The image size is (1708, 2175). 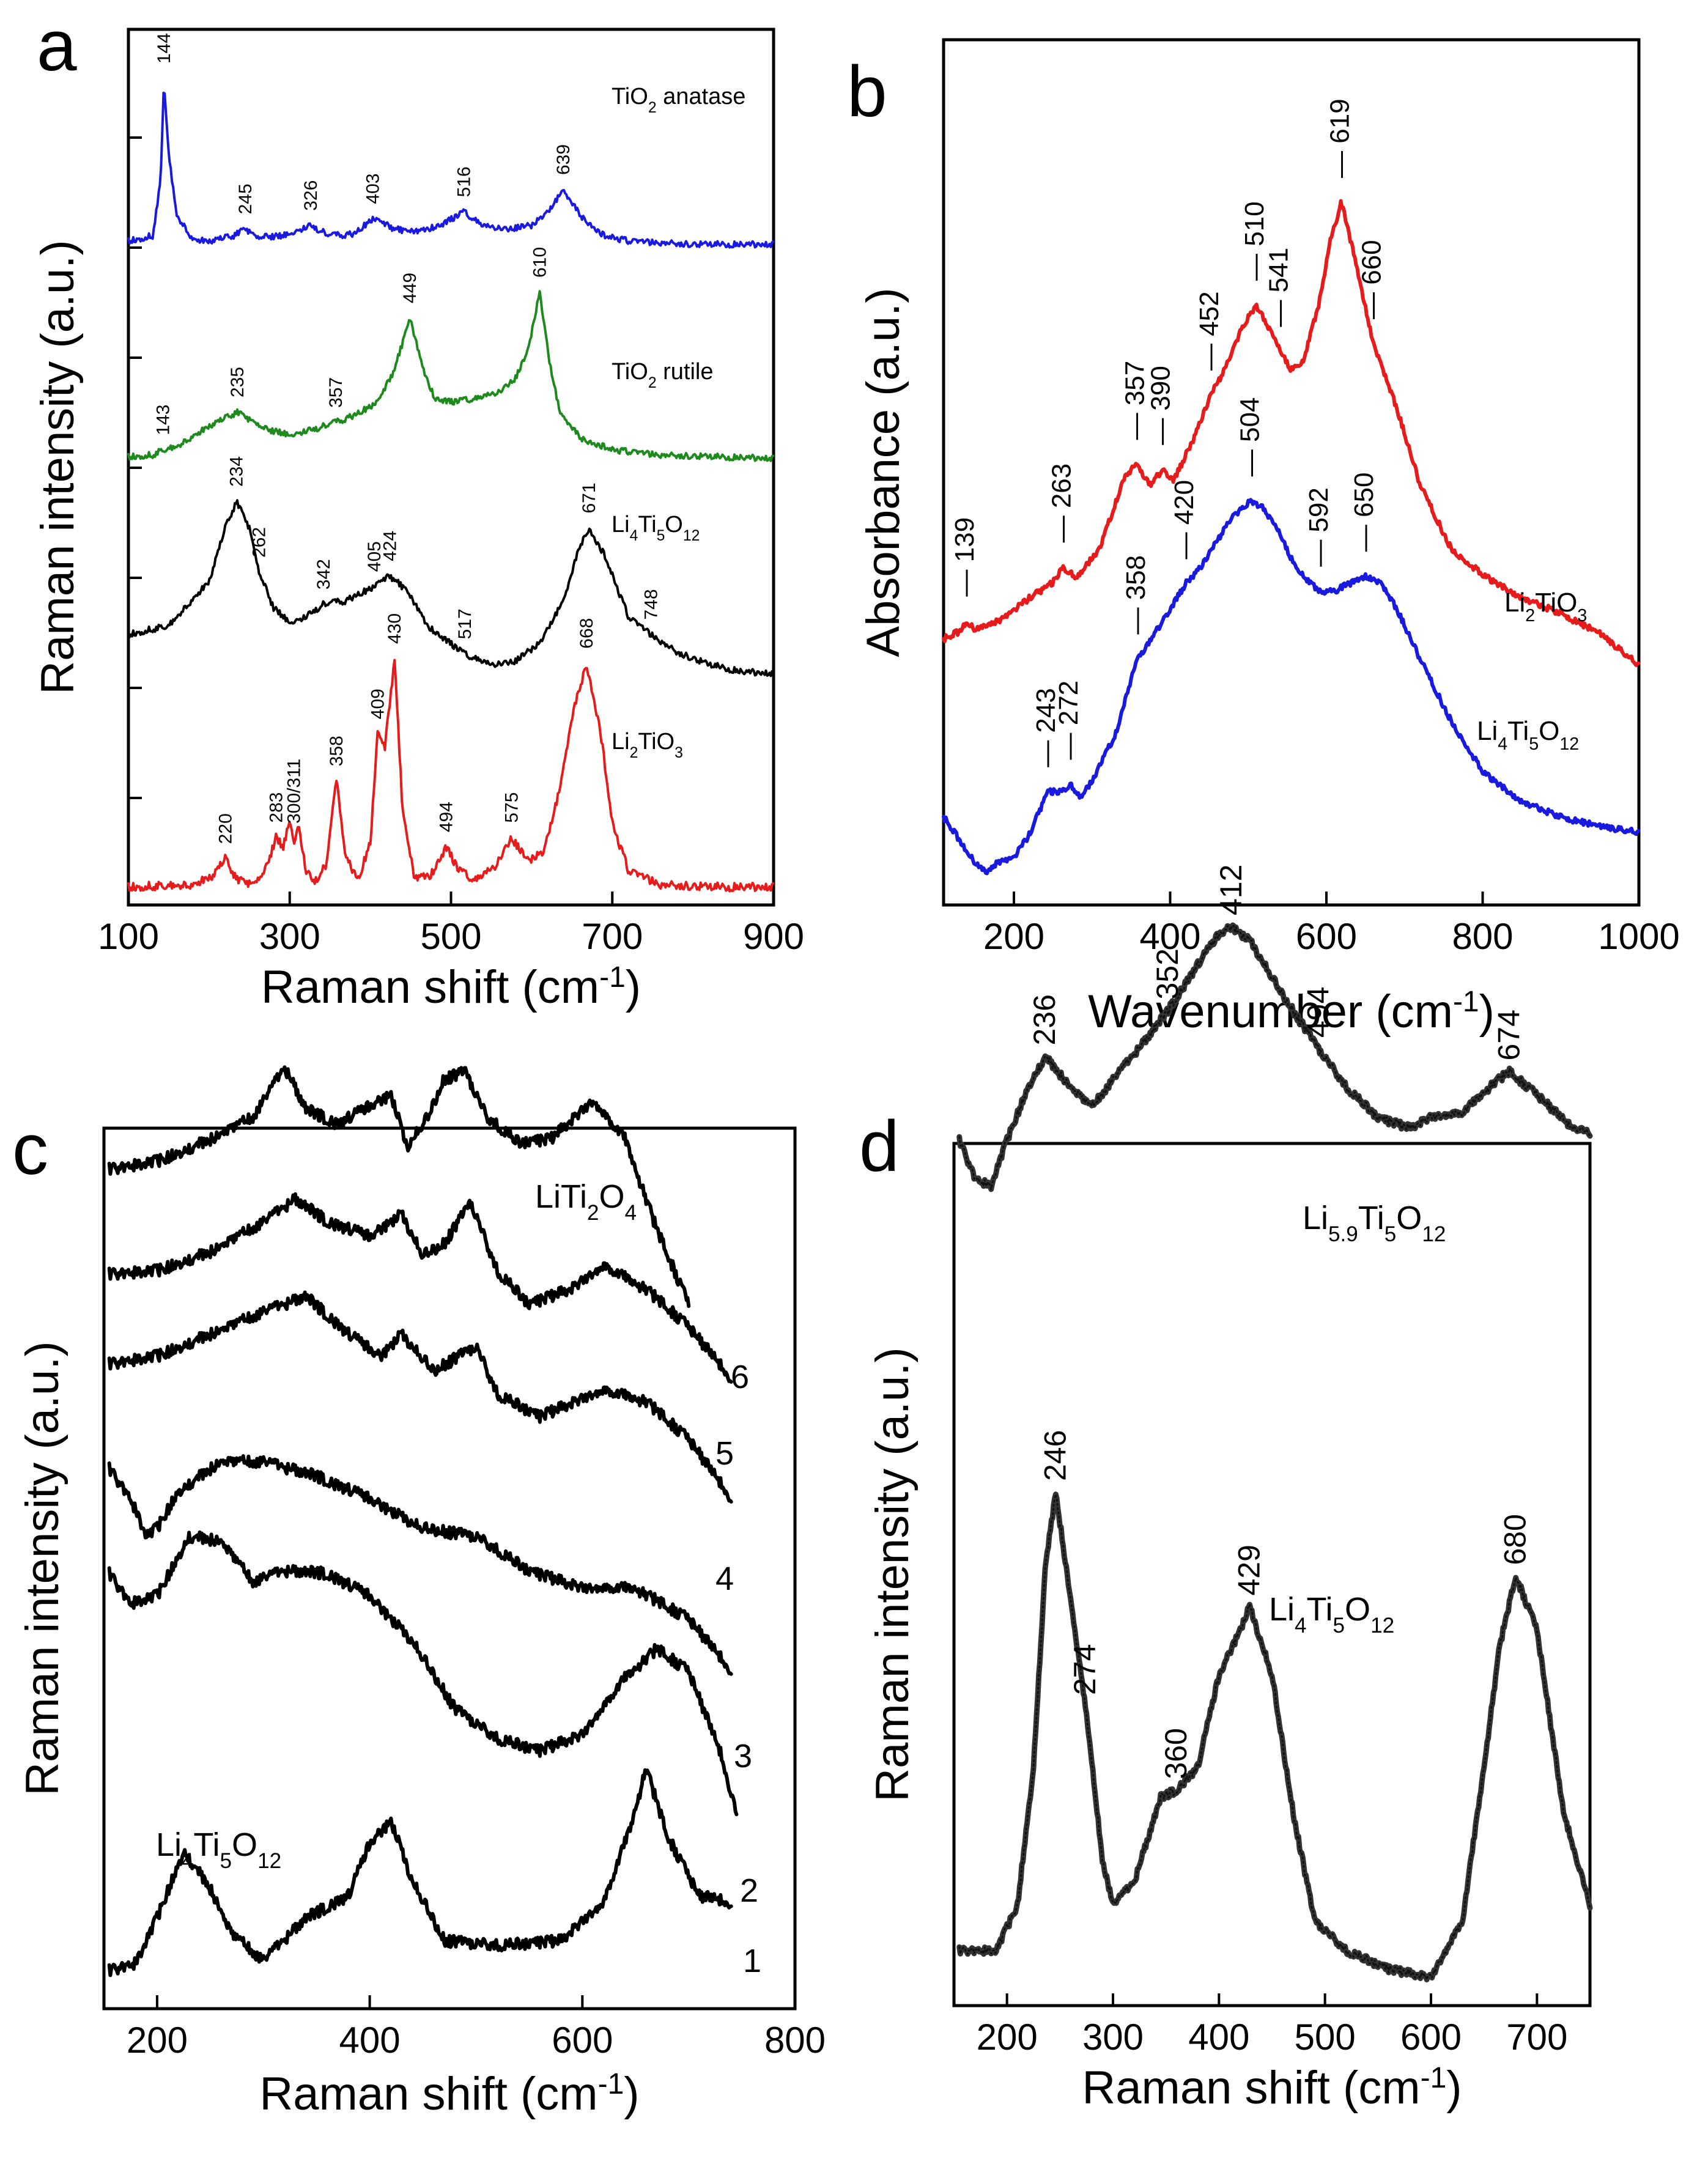 I want to click on peak-label: 283, so click(x=276, y=807).